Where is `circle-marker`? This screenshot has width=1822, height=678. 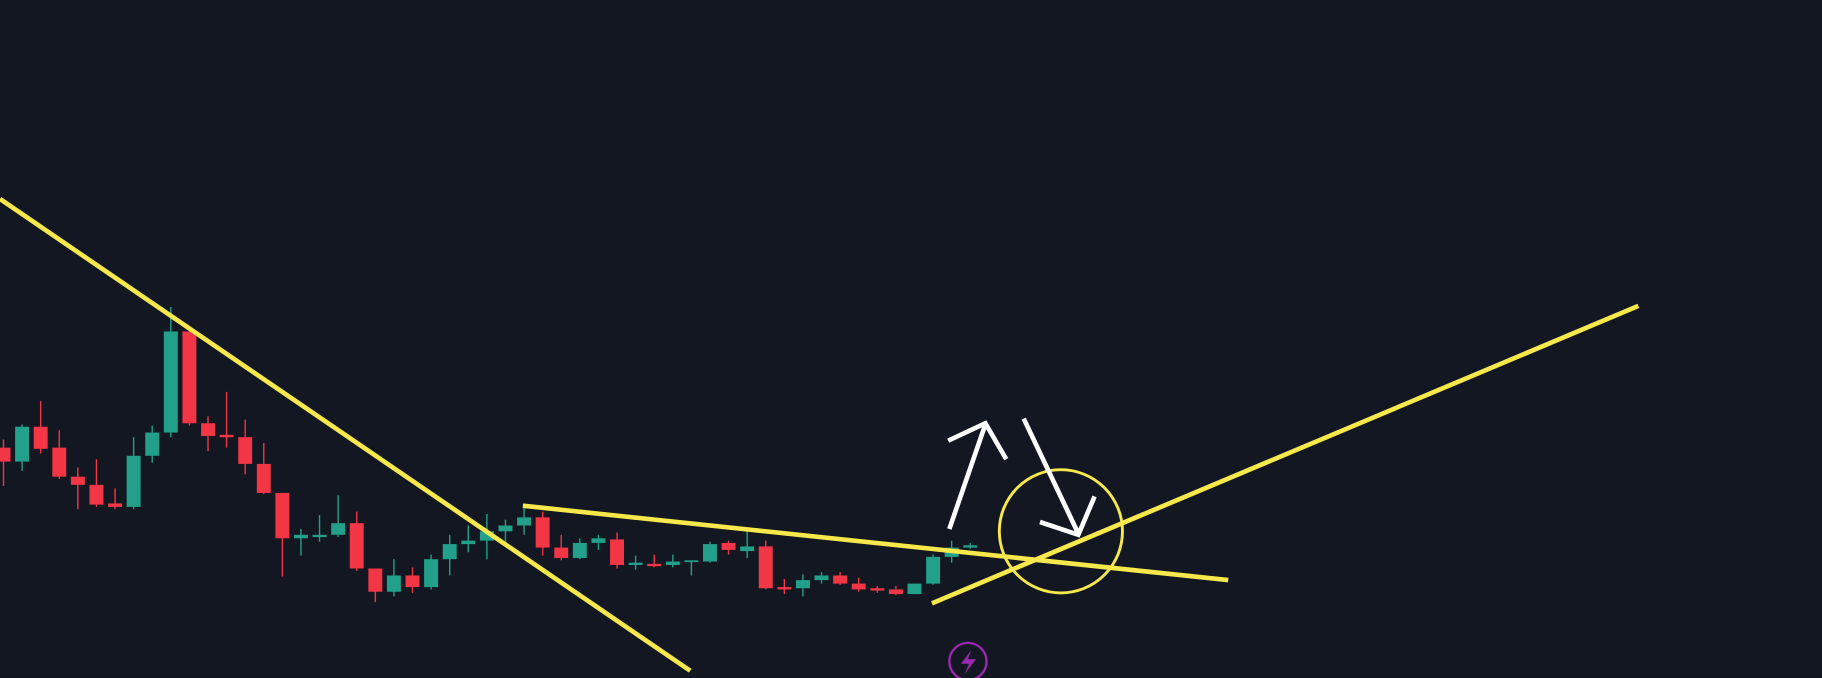 circle-marker is located at coordinates (1060, 531).